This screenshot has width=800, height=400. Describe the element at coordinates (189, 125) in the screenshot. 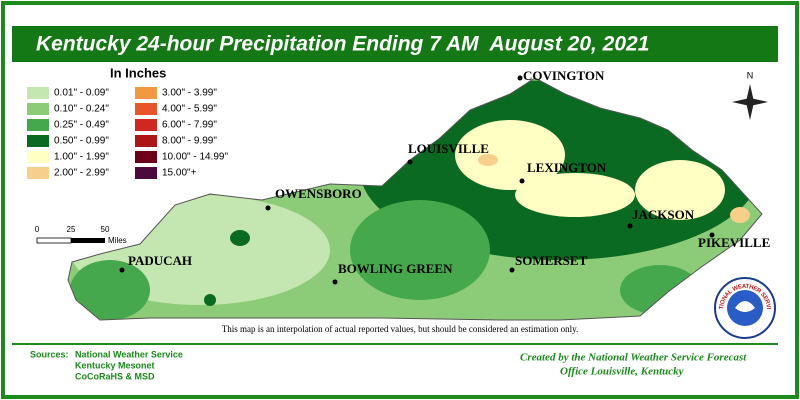

I see `legend-label: 6.00" - 7.99"` at that location.